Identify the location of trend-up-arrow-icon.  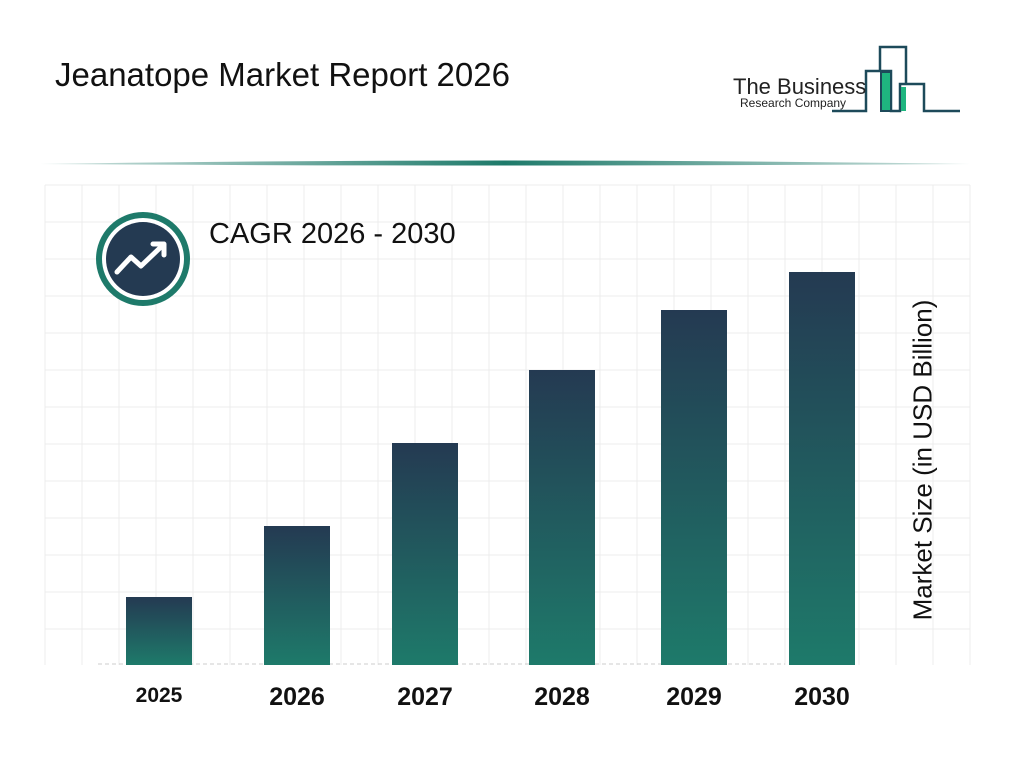
(143, 259).